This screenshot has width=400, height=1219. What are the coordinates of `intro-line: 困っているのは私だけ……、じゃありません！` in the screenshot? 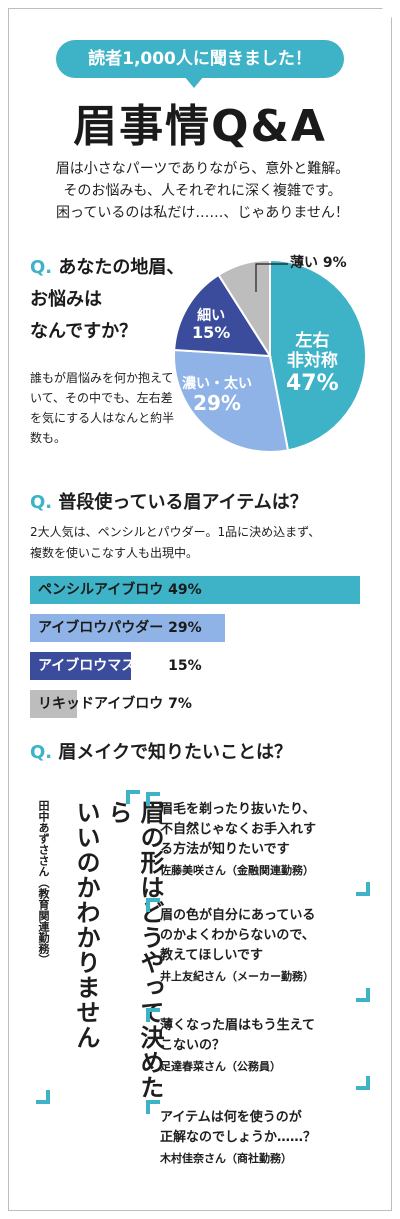 It's located at (202, 213).